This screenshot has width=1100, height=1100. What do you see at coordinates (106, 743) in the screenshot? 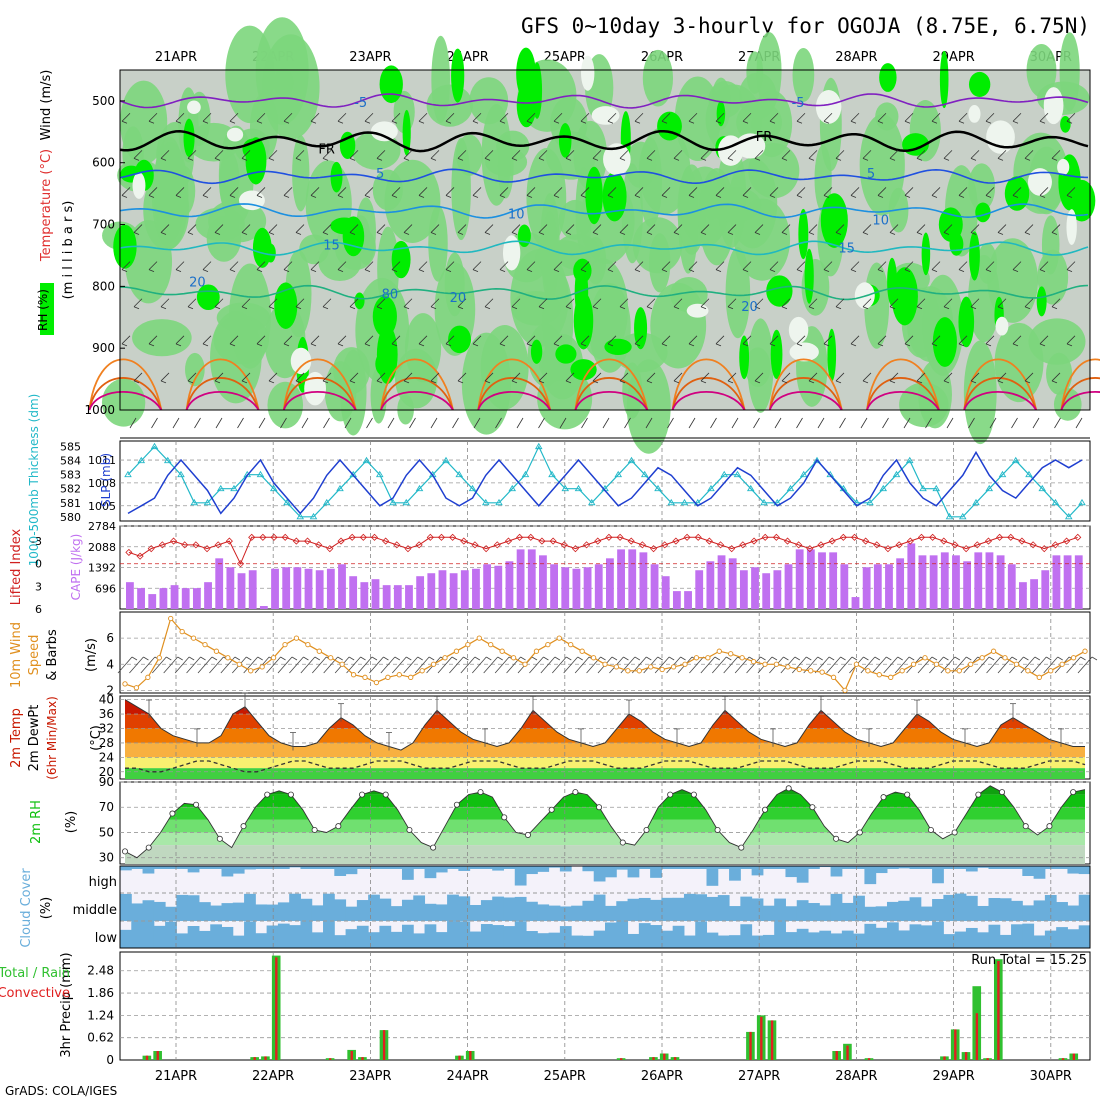
I see `temp-tick-label: 28` at bounding box center [106, 743].